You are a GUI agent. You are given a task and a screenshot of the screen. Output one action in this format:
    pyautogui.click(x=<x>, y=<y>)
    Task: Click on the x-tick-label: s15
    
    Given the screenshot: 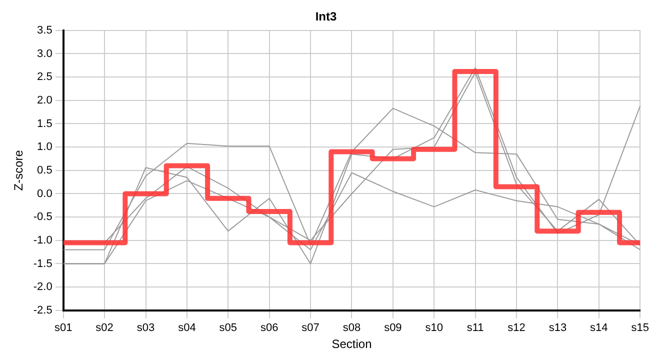 What is the action you would take?
    pyautogui.click(x=640, y=328)
    